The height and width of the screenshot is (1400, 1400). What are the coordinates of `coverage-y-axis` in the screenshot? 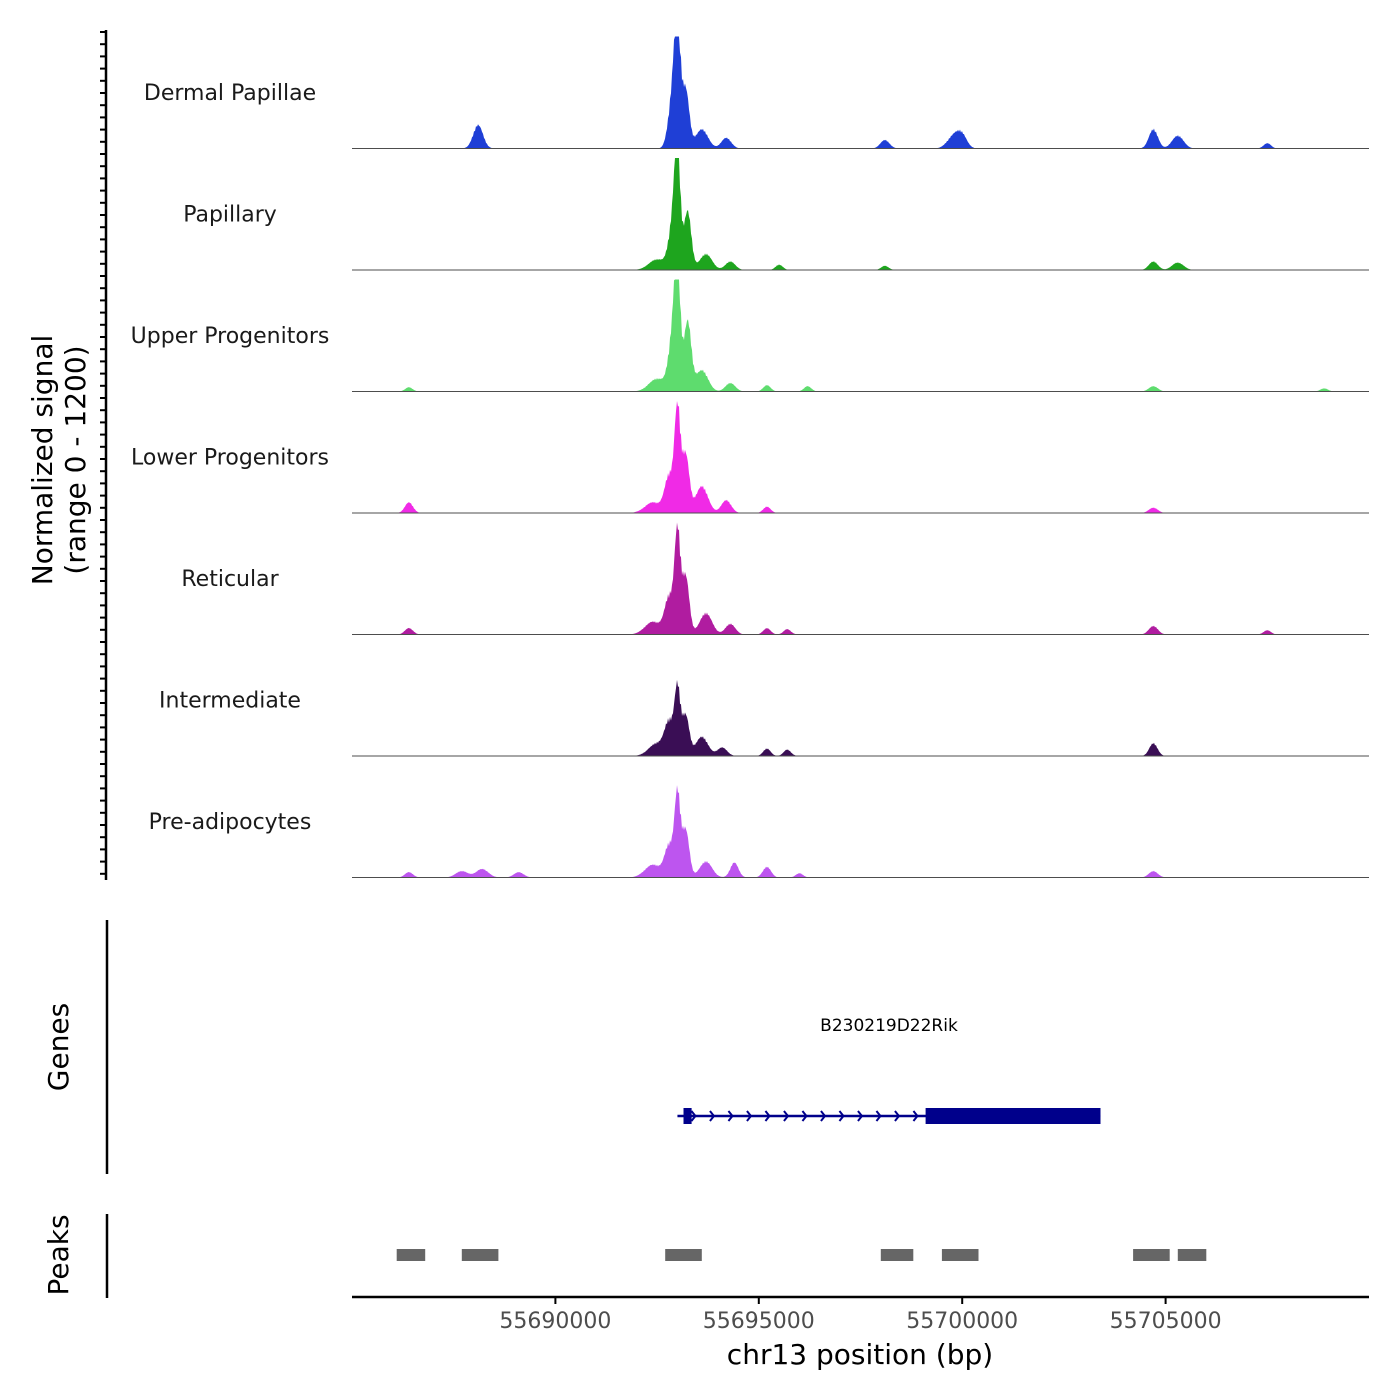 It's located at (104, 455).